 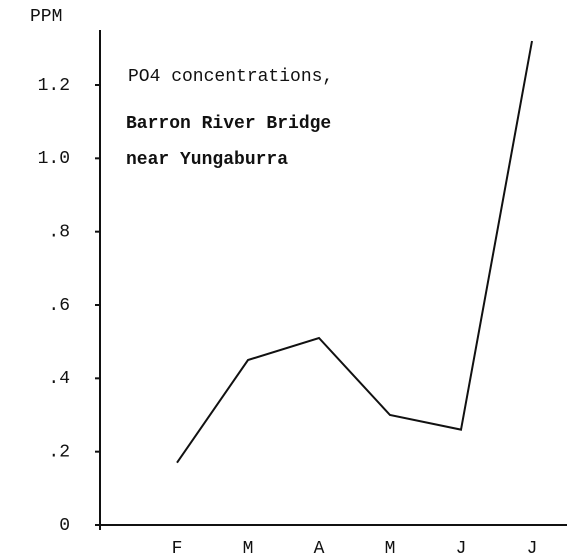 I want to click on chart-title: PO4 concentrations,, so click(x=230, y=77).